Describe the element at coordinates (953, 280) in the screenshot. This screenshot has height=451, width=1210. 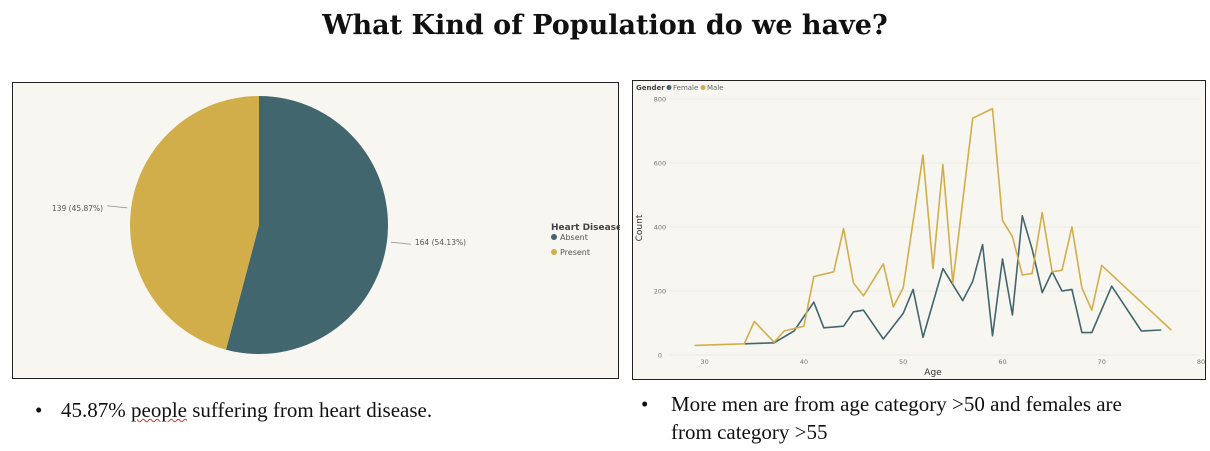
I see `series-line-female` at that location.